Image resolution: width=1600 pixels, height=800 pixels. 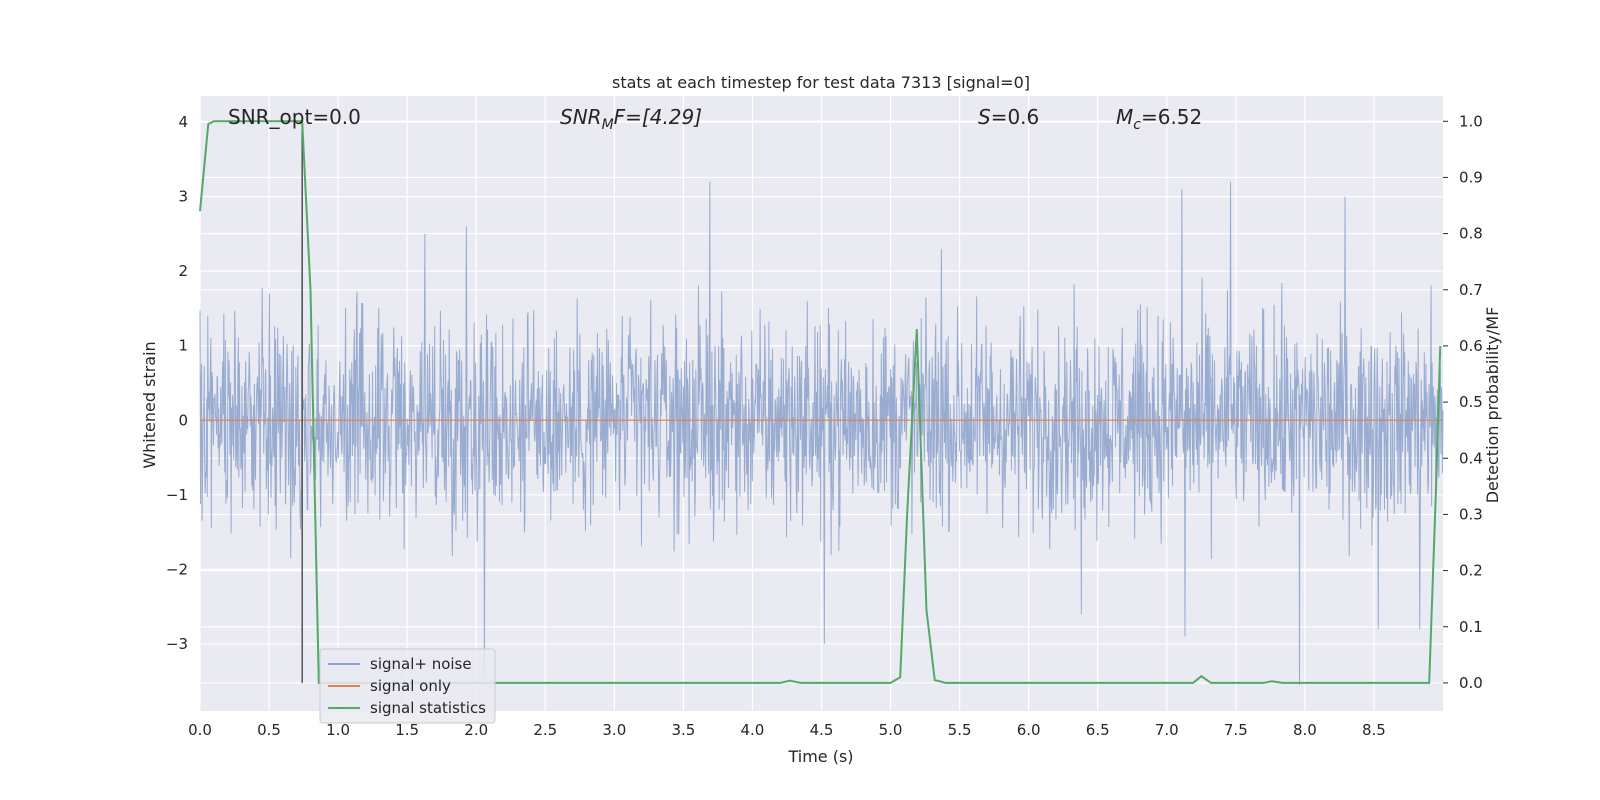 I want to click on x-tick-label: 8.5, so click(x=1374, y=730).